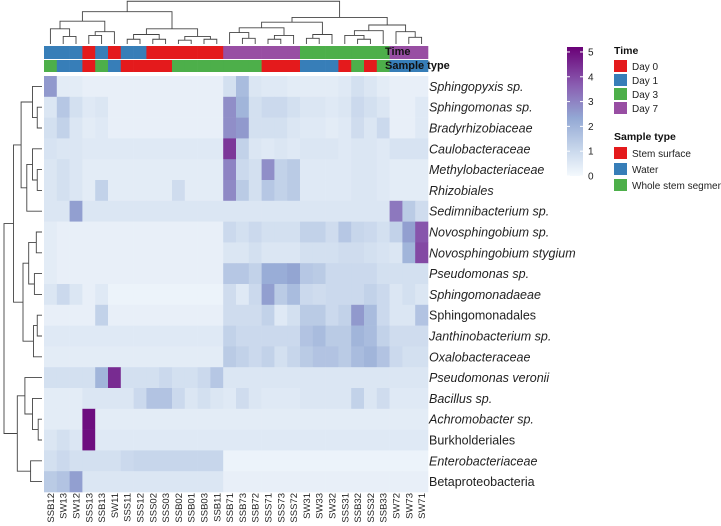 The height and width of the screenshot is (526, 721). I want to click on column-label-sss03: SSS03, so click(166, 508).